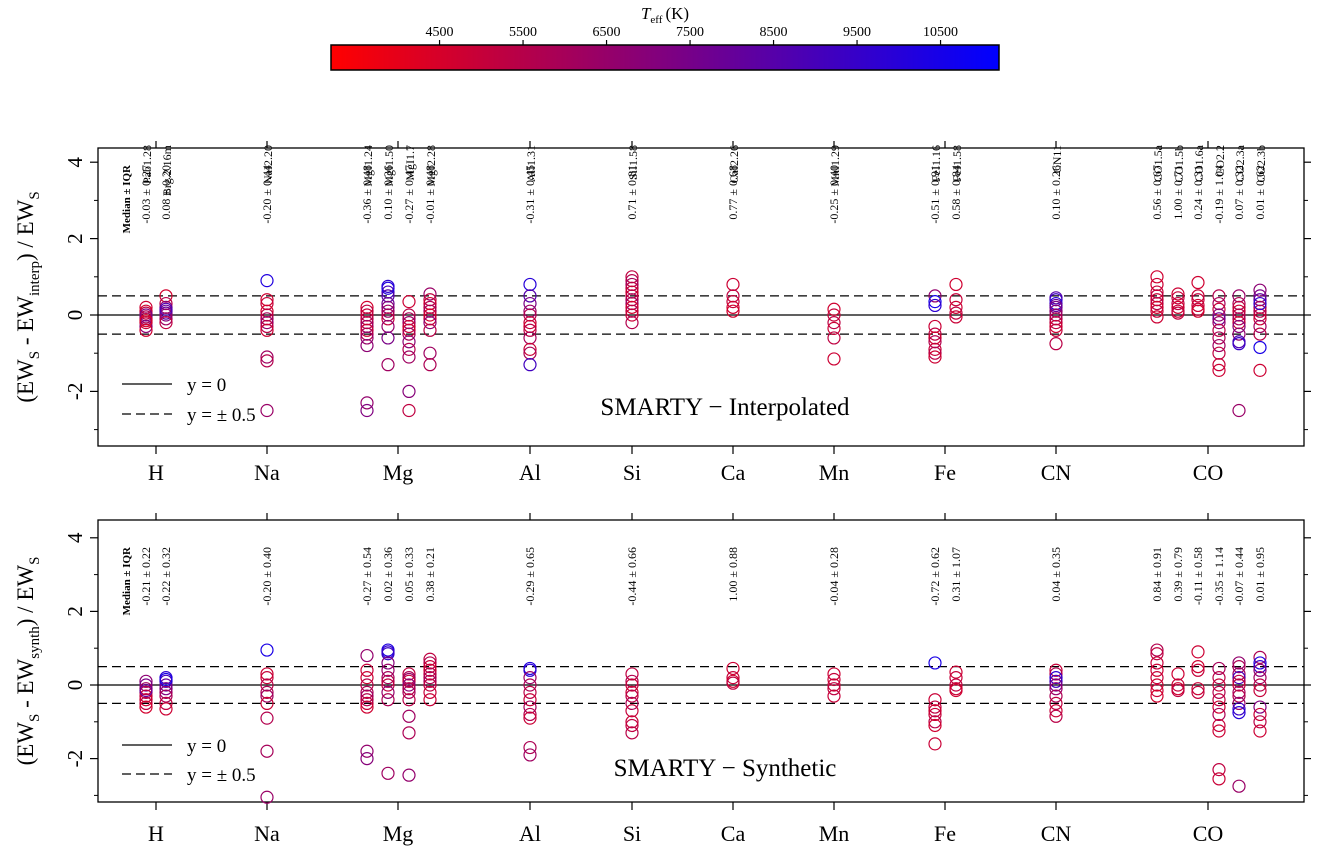 Image resolution: width=1328 pixels, height=852 pixels. What do you see at coordinates (1179, 164) in the screenshot?
I see `line-label: CO1.5b` at bounding box center [1179, 164].